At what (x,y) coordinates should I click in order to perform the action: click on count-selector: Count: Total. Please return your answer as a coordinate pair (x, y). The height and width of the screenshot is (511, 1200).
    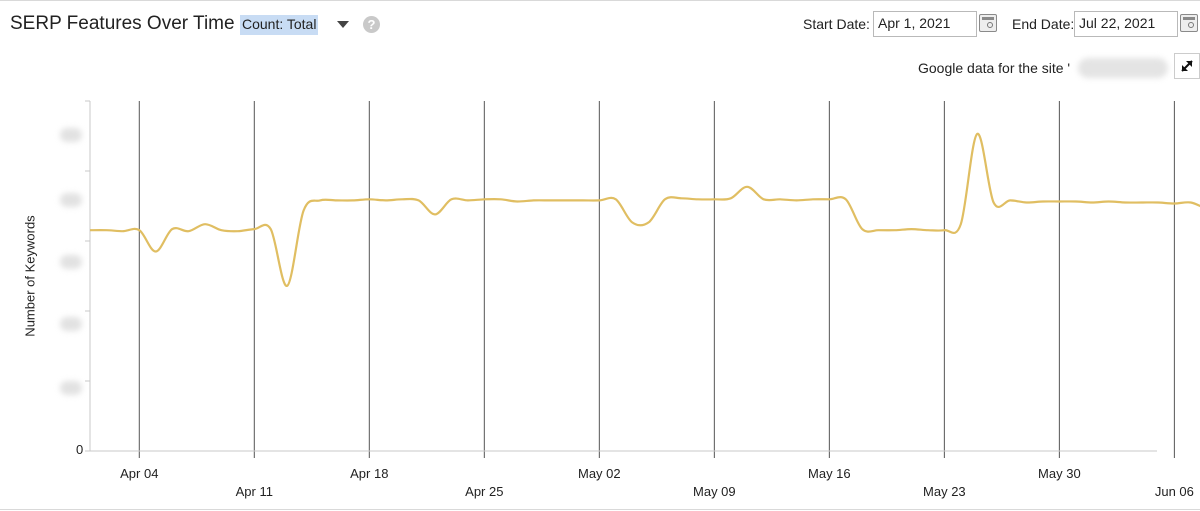
    Looking at the image, I should click on (279, 25).